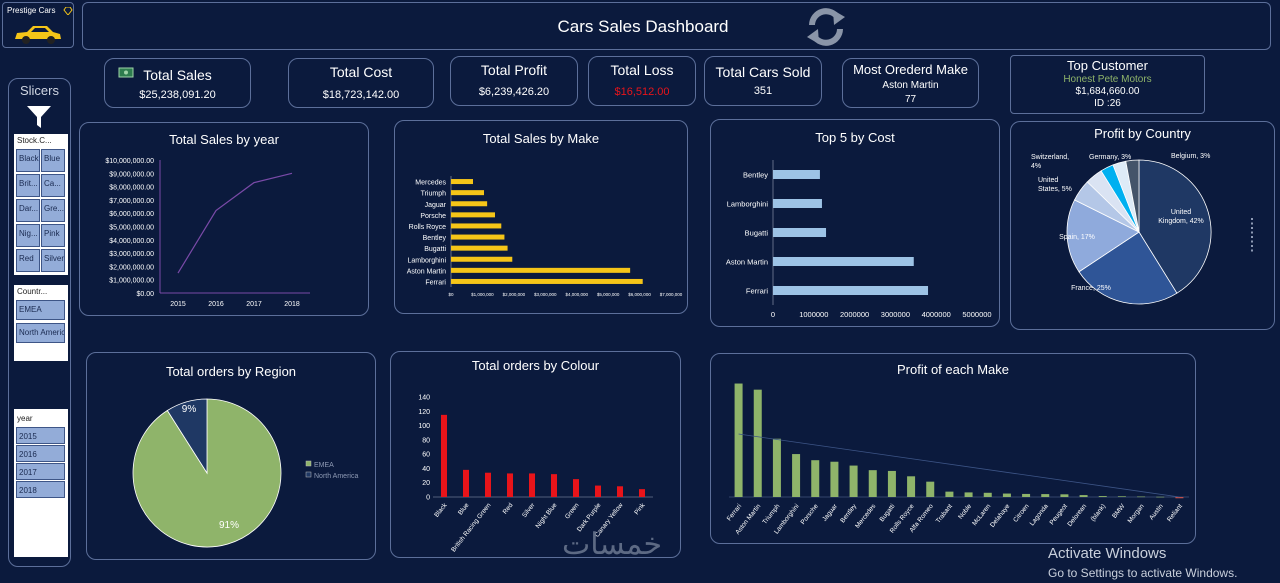 This screenshot has width=1280, height=583. Describe the element at coordinates (891, 483) in the screenshot. I see `bar-bugatti` at that location.